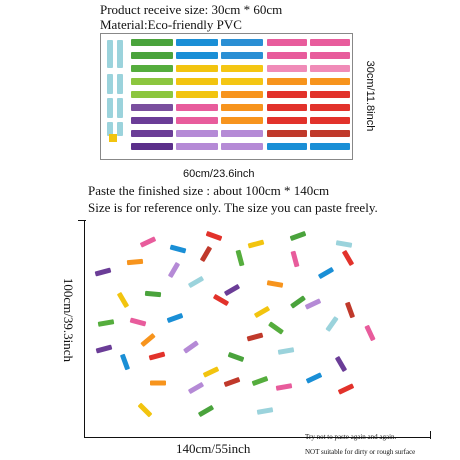  What do you see at coordinates (68, 320) in the screenshot?
I see `wall-height-label: 100cm/39.3inch` at bounding box center [68, 320].